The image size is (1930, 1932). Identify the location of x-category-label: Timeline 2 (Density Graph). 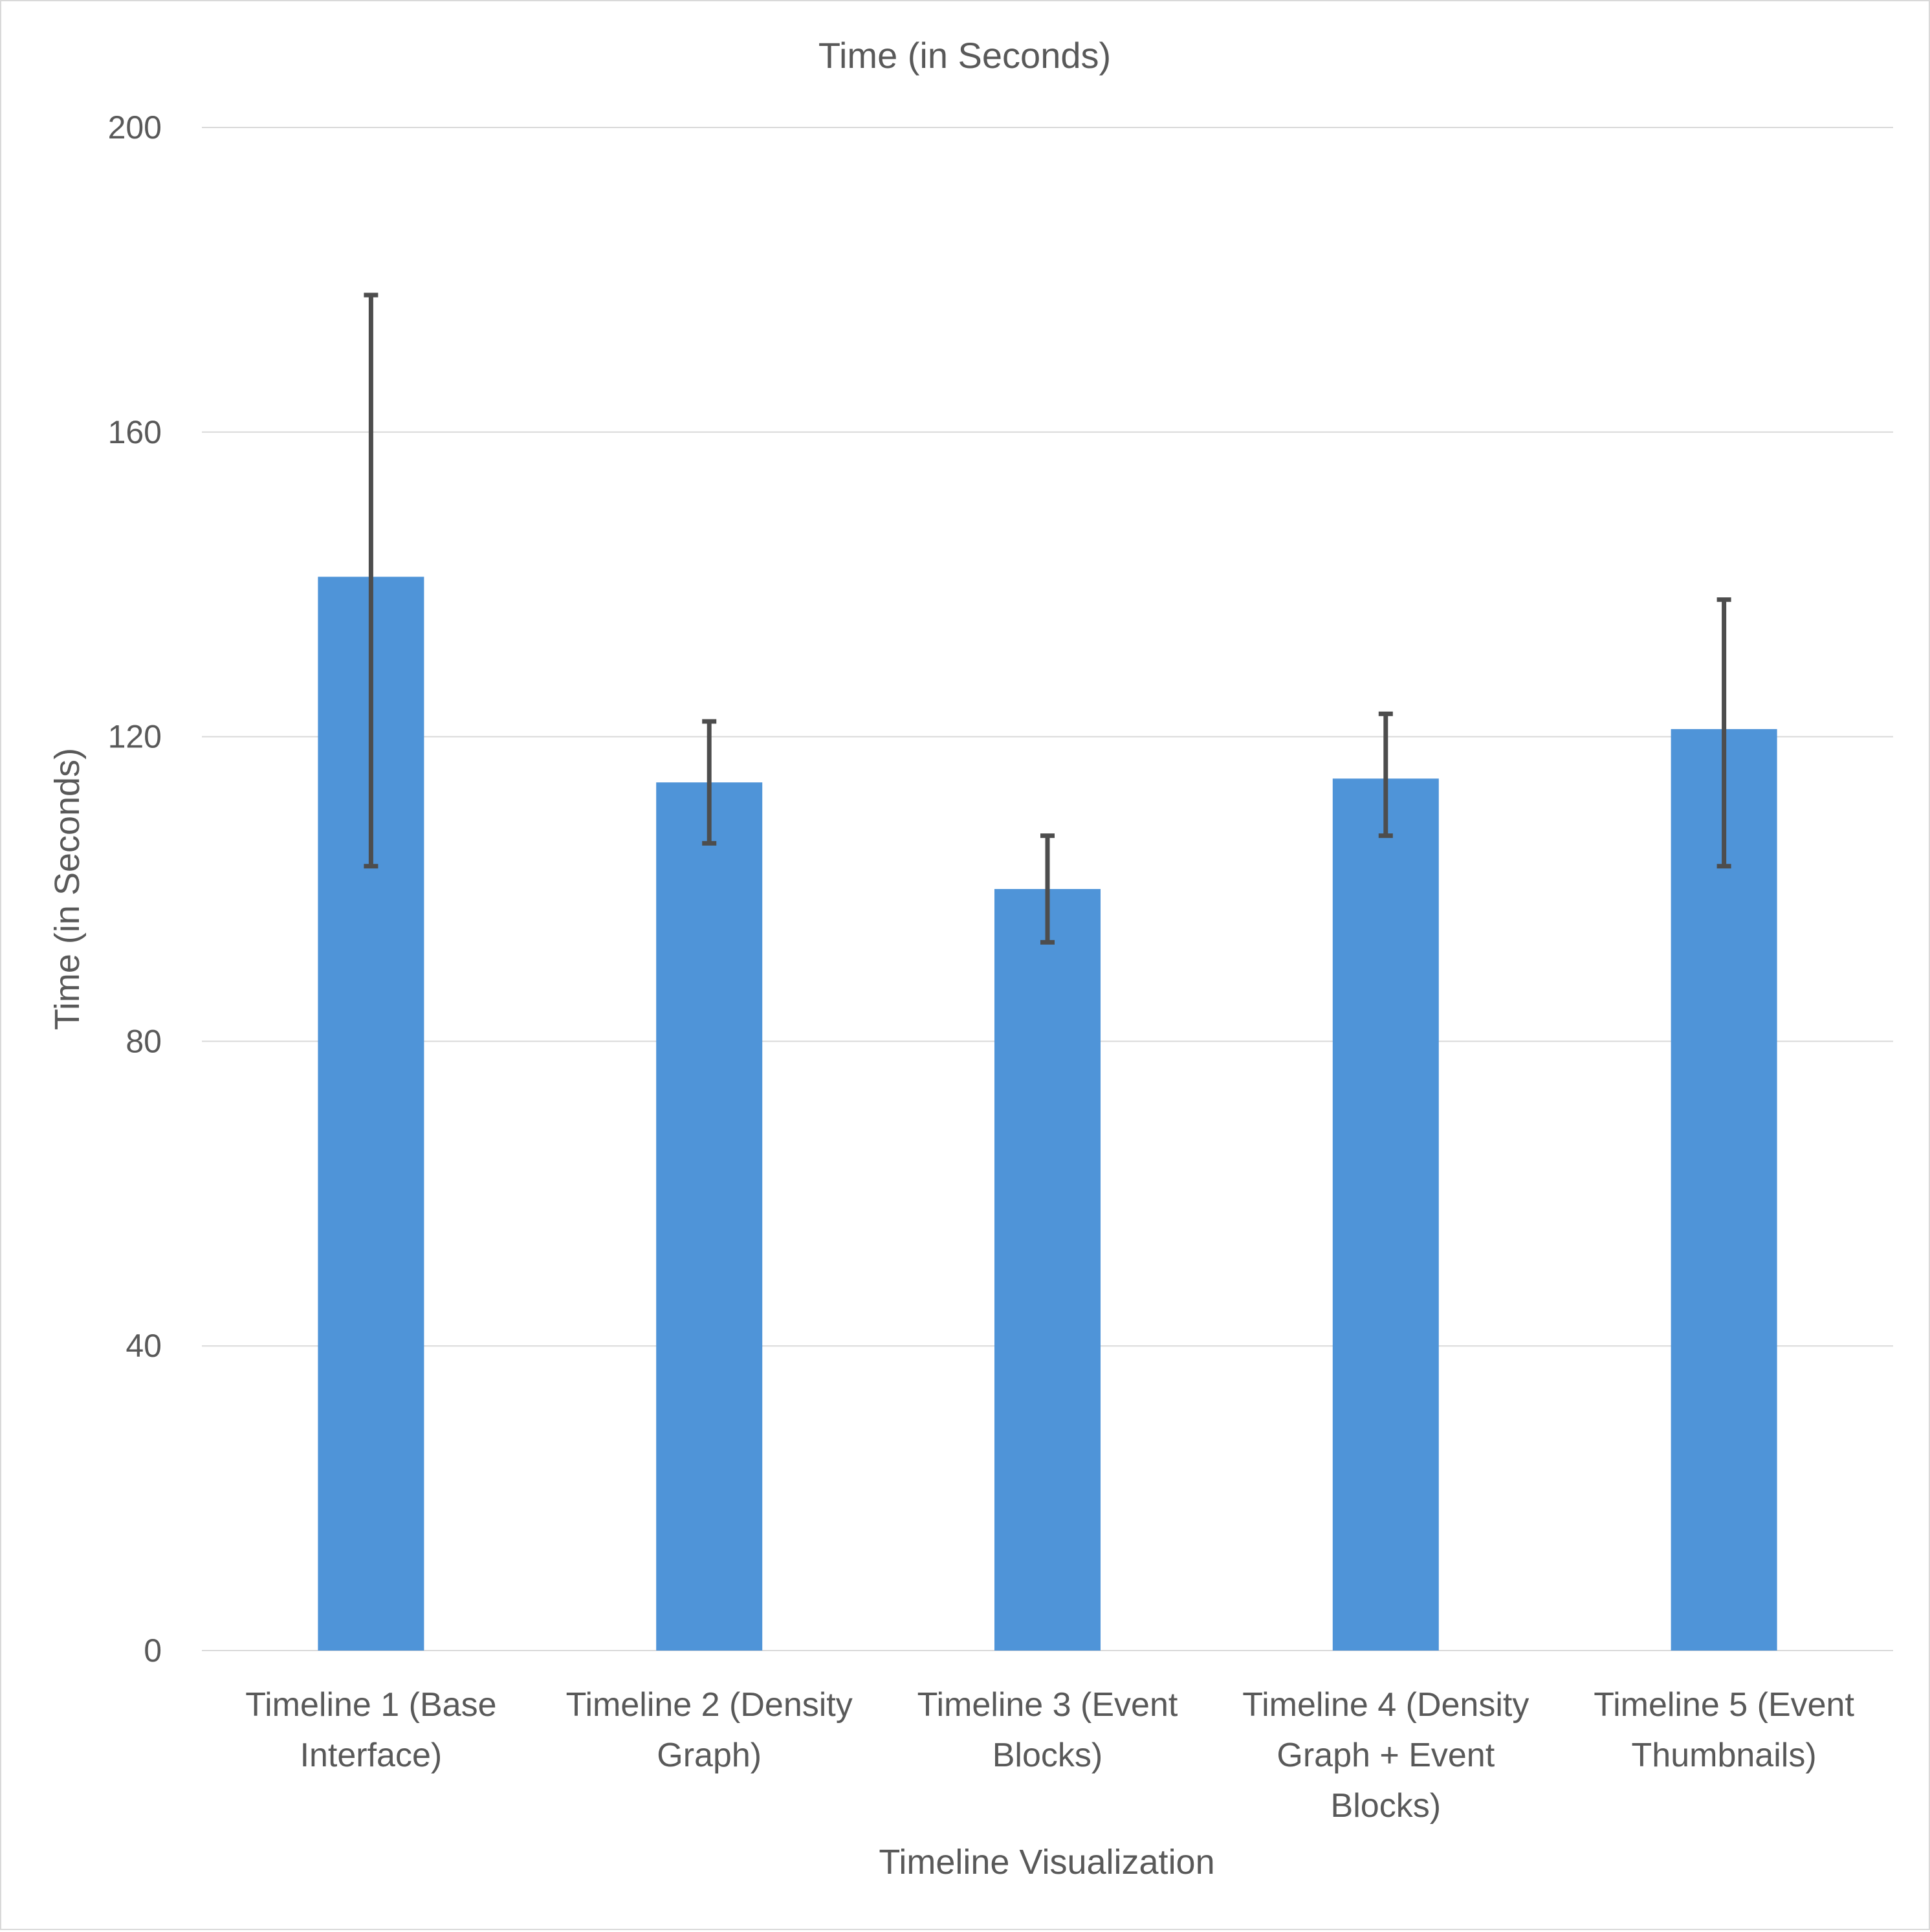
(709, 1730).